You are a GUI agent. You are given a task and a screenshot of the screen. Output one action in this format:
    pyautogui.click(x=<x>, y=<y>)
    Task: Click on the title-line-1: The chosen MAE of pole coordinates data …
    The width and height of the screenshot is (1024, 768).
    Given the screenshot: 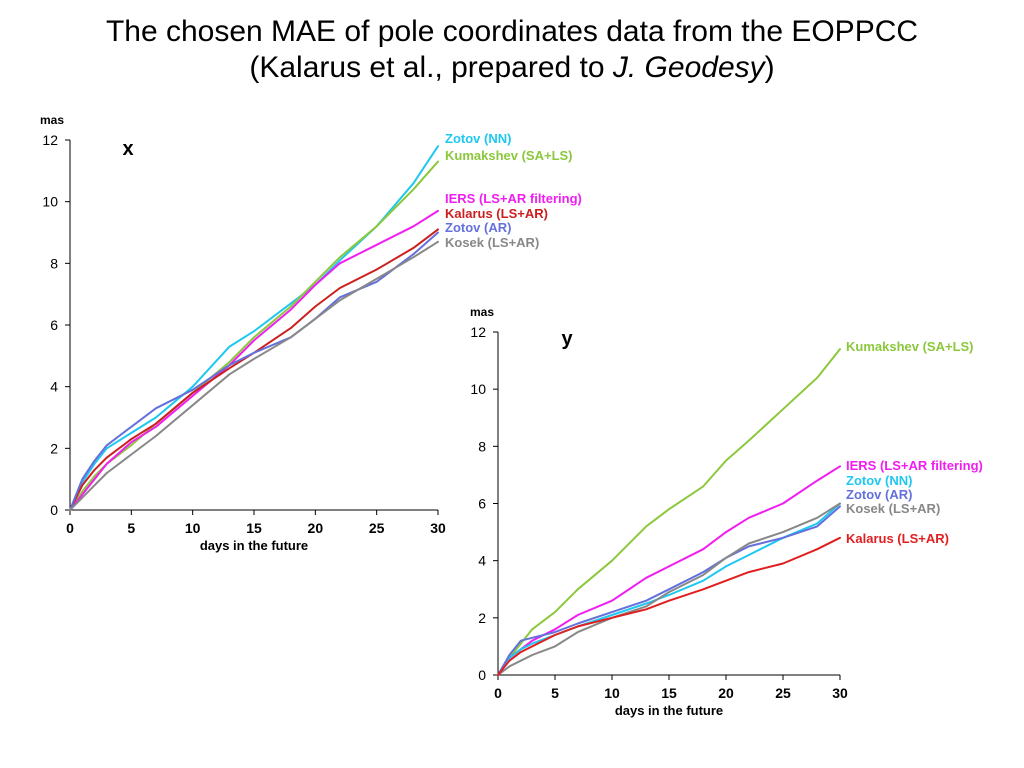 What is the action you would take?
    pyautogui.click(x=512, y=31)
    